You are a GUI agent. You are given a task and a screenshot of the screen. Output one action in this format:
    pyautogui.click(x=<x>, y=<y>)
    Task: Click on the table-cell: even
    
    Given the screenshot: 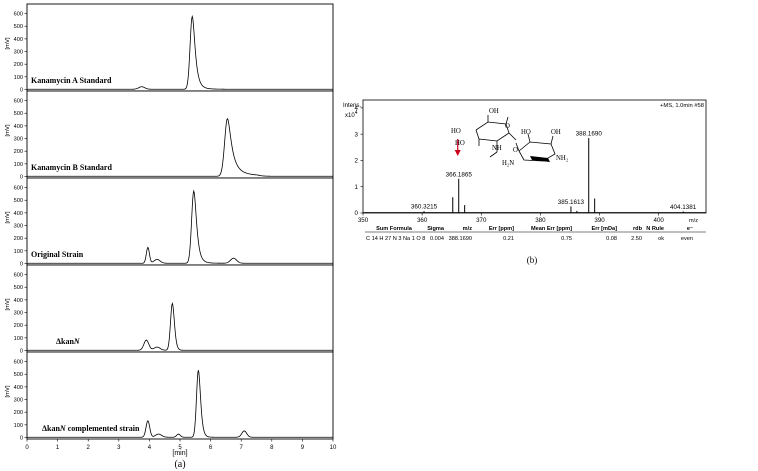 What is the action you would take?
    pyautogui.click(x=687, y=239)
    